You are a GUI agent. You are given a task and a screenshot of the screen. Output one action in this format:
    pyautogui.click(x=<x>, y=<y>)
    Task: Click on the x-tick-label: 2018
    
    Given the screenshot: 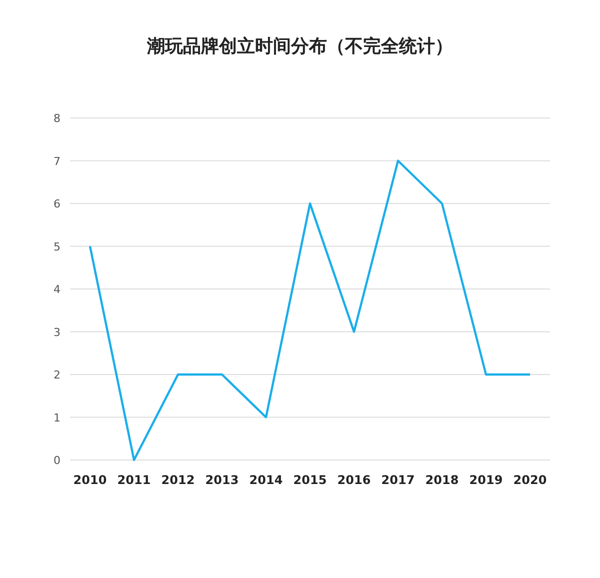 What is the action you would take?
    pyautogui.click(x=442, y=480)
    